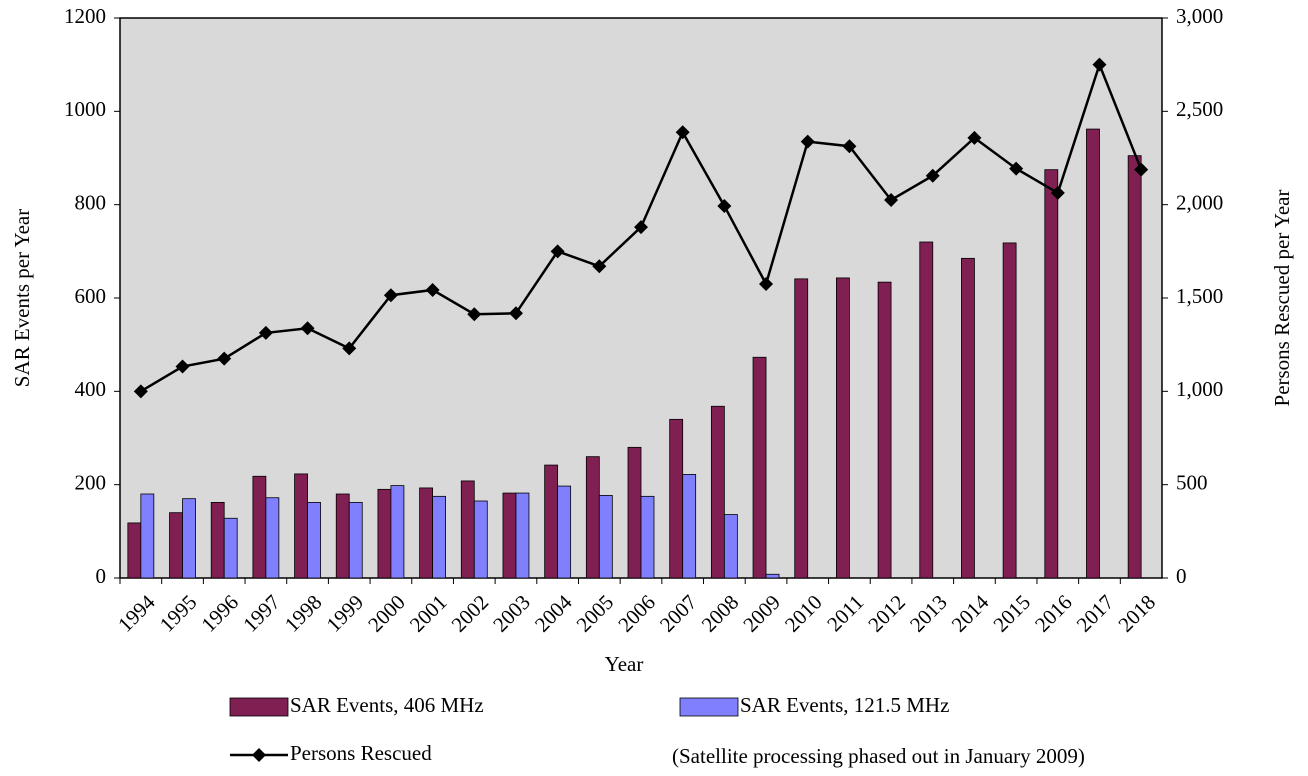 Image resolution: width=1308 pixels, height=776 pixels. What do you see at coordinates (470, 613) in the screenshot?
I see `x-tick-label: 2002` at bounding box center [470, 613].